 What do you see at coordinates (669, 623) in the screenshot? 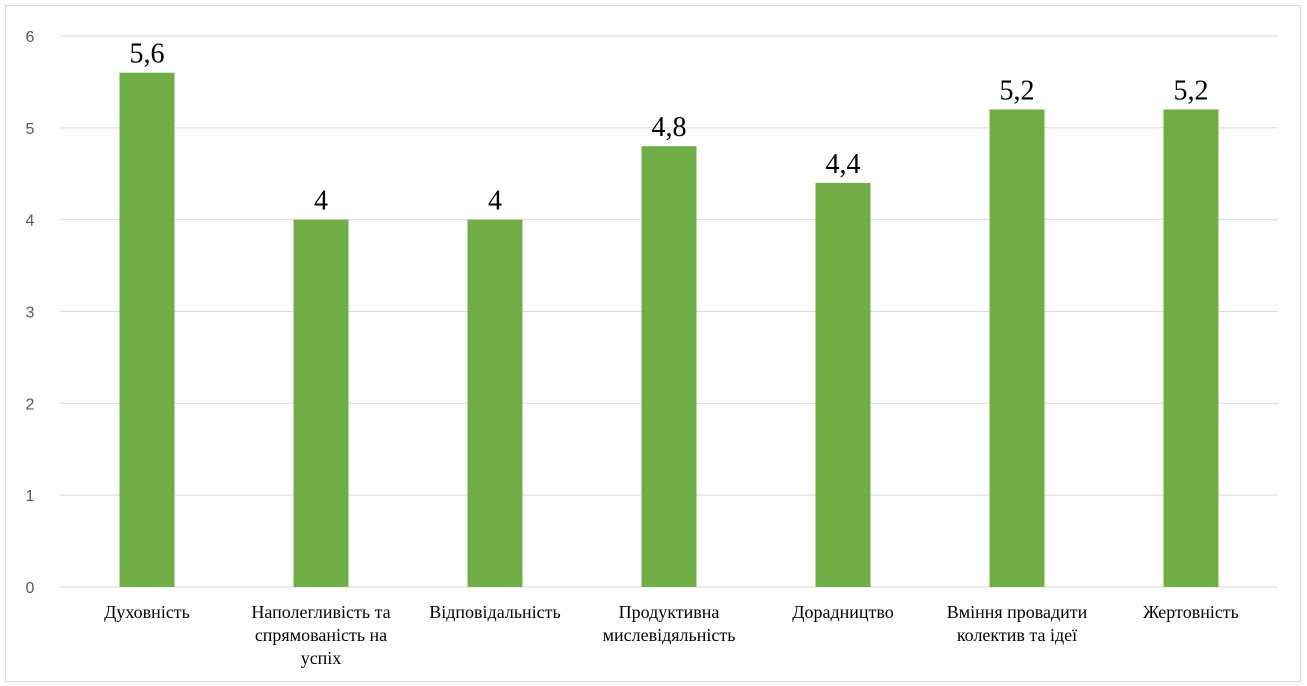
I see `x-tick-label: Продуктивна мислевідяльність` at bounding box center [669, 623].